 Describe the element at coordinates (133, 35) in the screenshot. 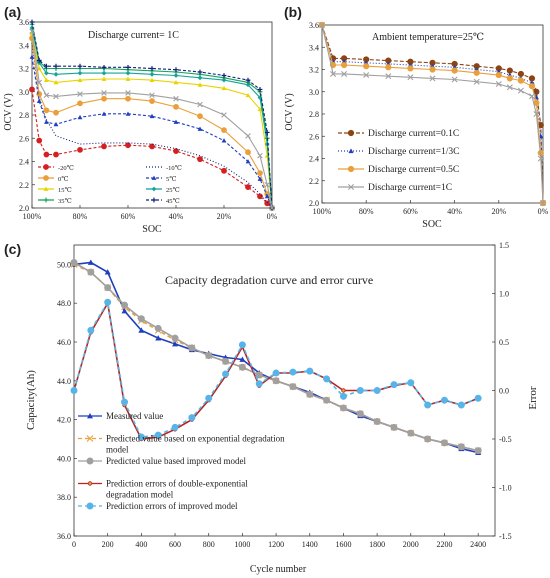

I see `panel-a-annotation: Discharge current= 1C` at that location.